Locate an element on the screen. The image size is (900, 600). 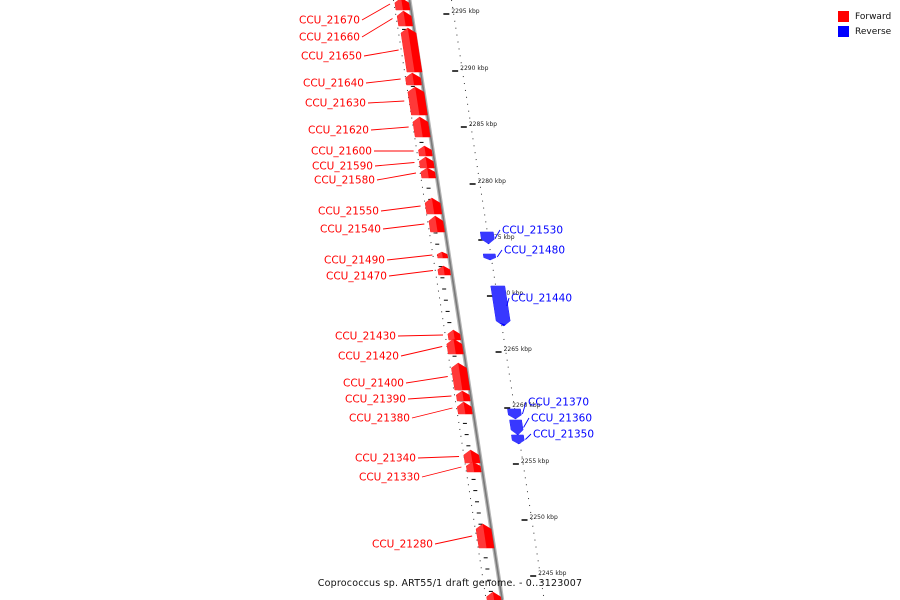
gene-label: CCU_21480 is located at coordinates (534, 251).